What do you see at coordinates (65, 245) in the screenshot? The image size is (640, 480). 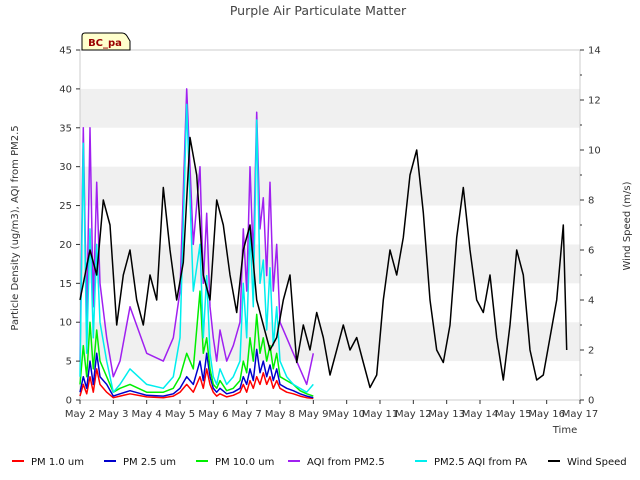 I see `y-left-tick-label: 20` at bounding box center [65, 245].